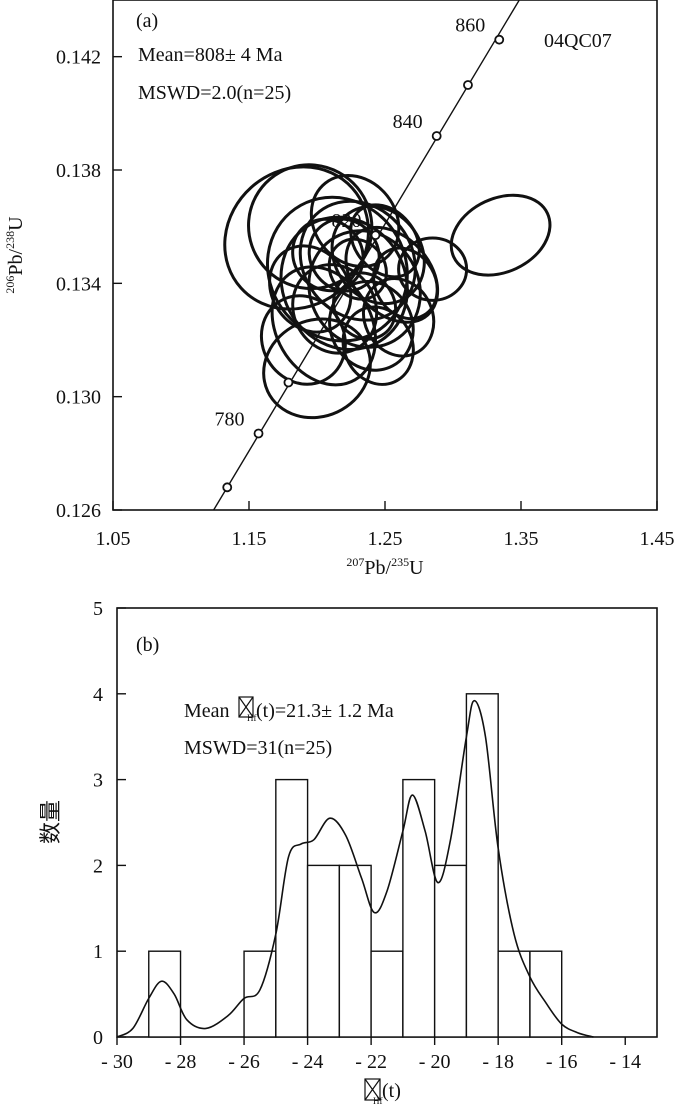 The image size is (700, 1109). I want to click on x-tick-label: 1.05, so click(113, 539).